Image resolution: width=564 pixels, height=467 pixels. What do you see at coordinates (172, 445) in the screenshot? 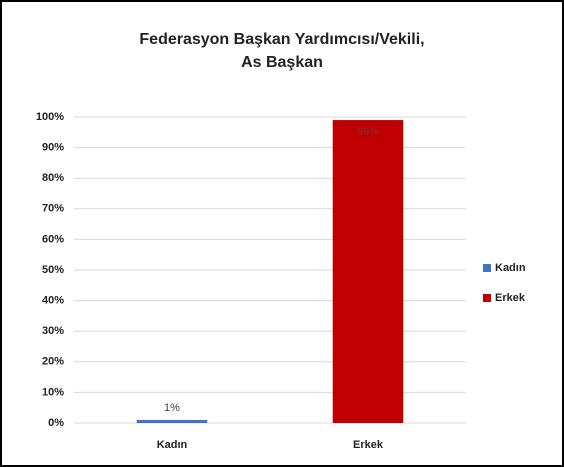
I see `x-tick-label: Kadın` at bounding box center [172, 445].